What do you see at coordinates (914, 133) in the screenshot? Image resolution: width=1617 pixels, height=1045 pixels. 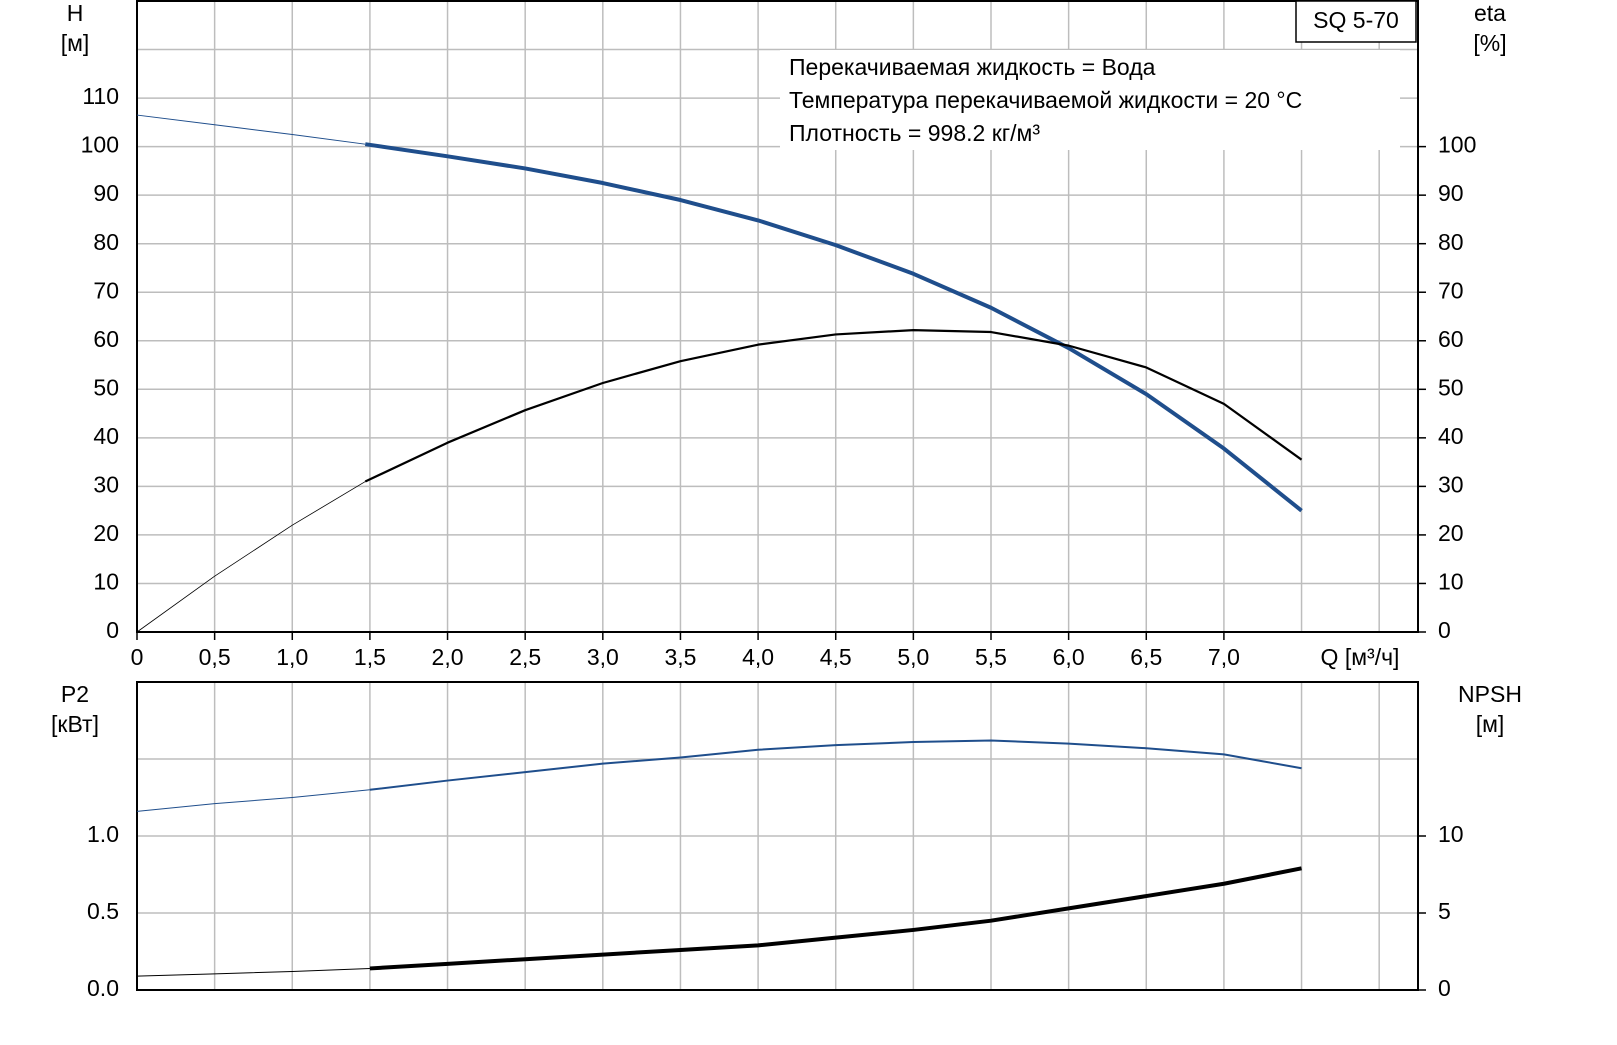 I see `annotation: Плотность = 998.2 кг/м³` at bounding box center [914, 133].